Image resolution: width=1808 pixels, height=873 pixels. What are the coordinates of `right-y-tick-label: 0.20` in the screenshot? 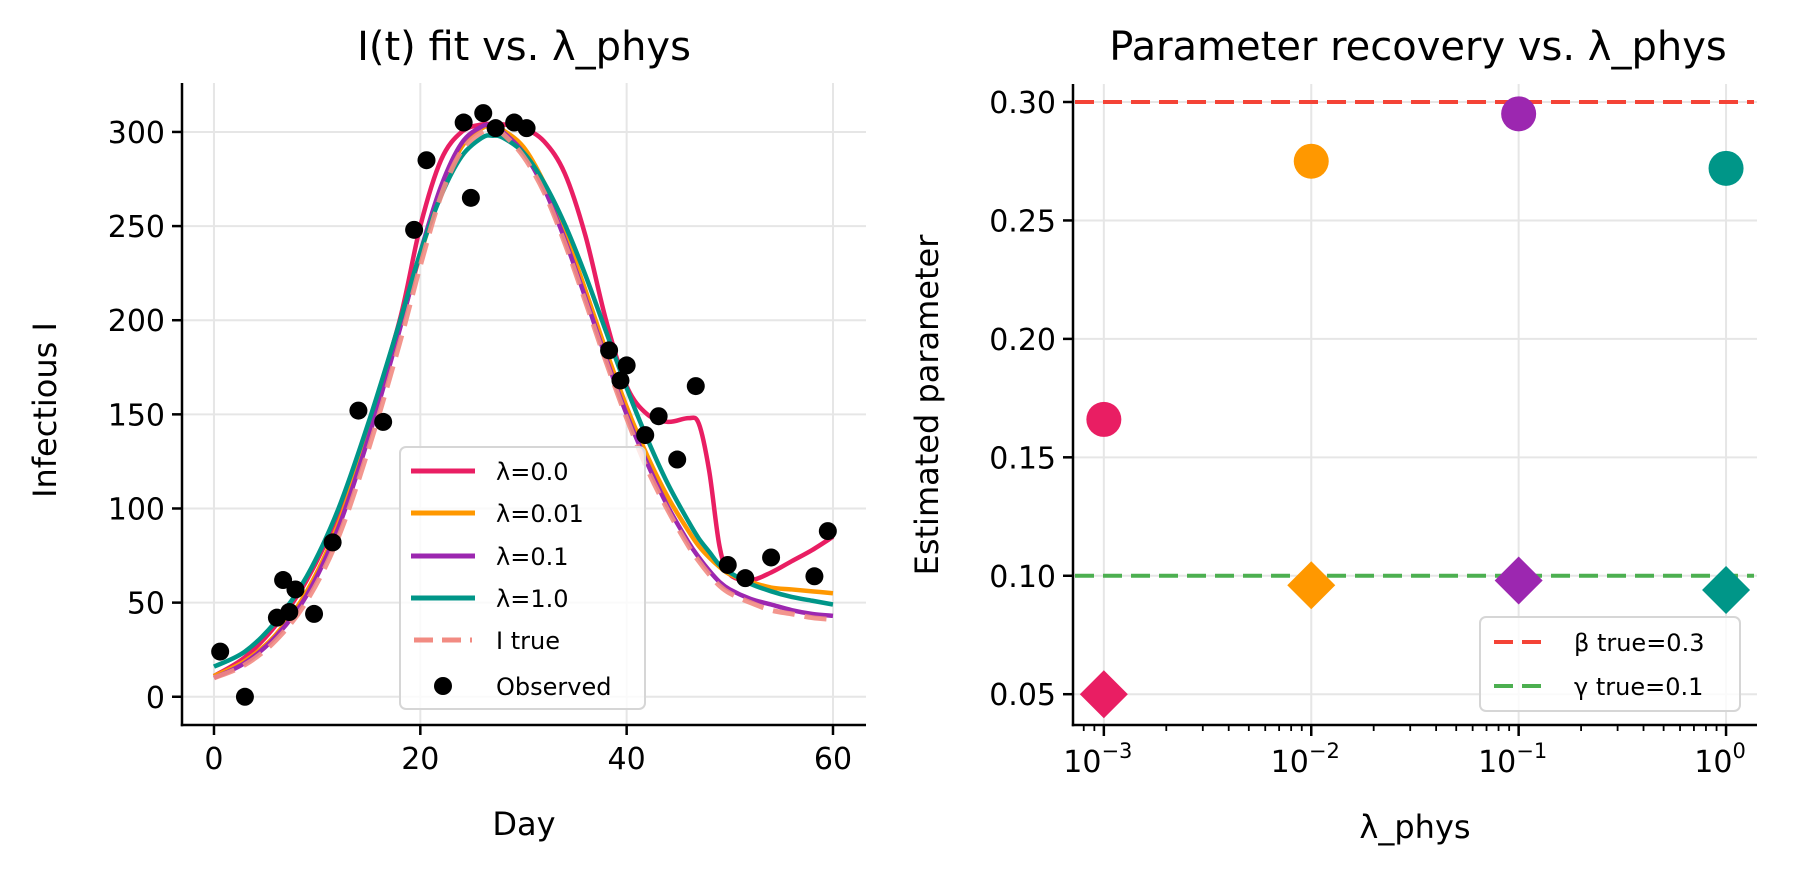 It's located at (1022, 340).